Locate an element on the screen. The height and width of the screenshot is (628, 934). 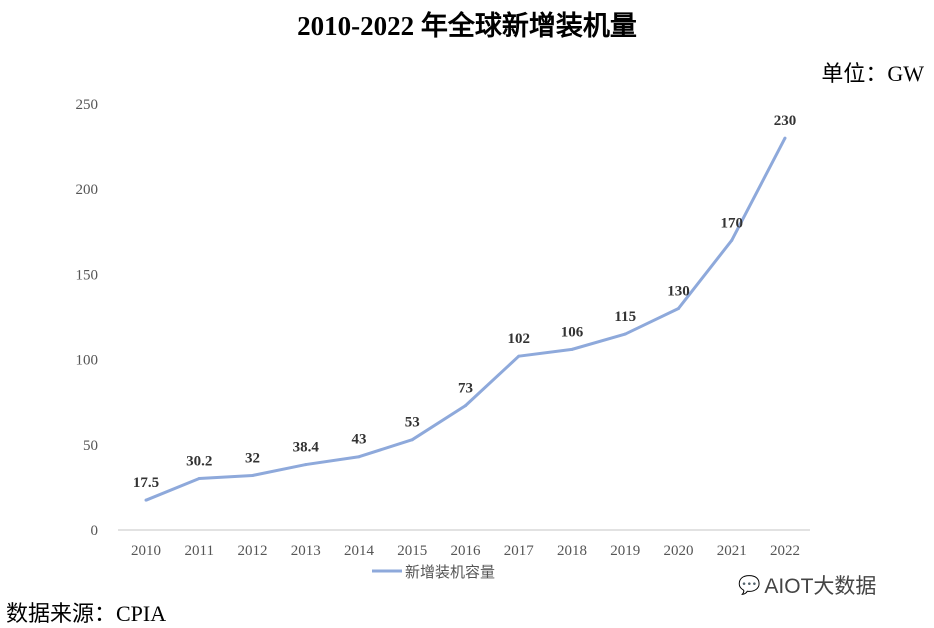
data-label: 53 is located at coordinates (412, 423).